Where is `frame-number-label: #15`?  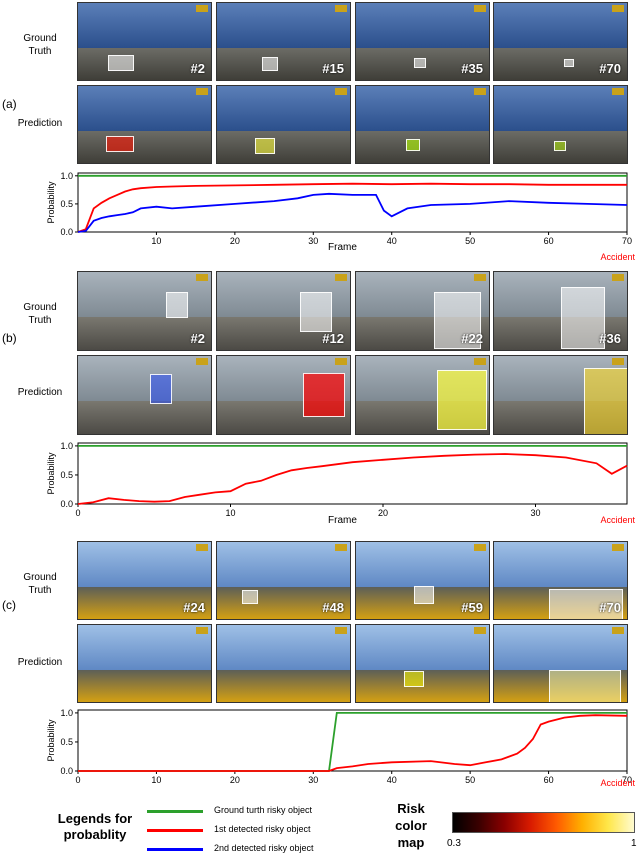
frame-number-label: #15 is located at coordinates (333, 68).